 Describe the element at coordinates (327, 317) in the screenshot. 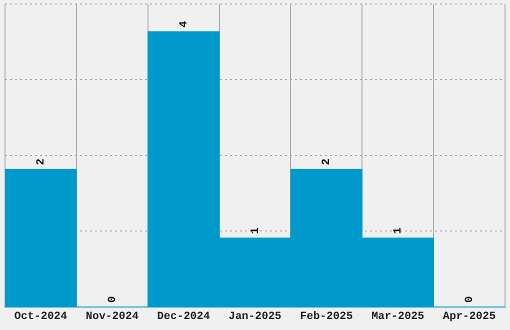

I see `x-tick-label: Feb-2025` at that location.